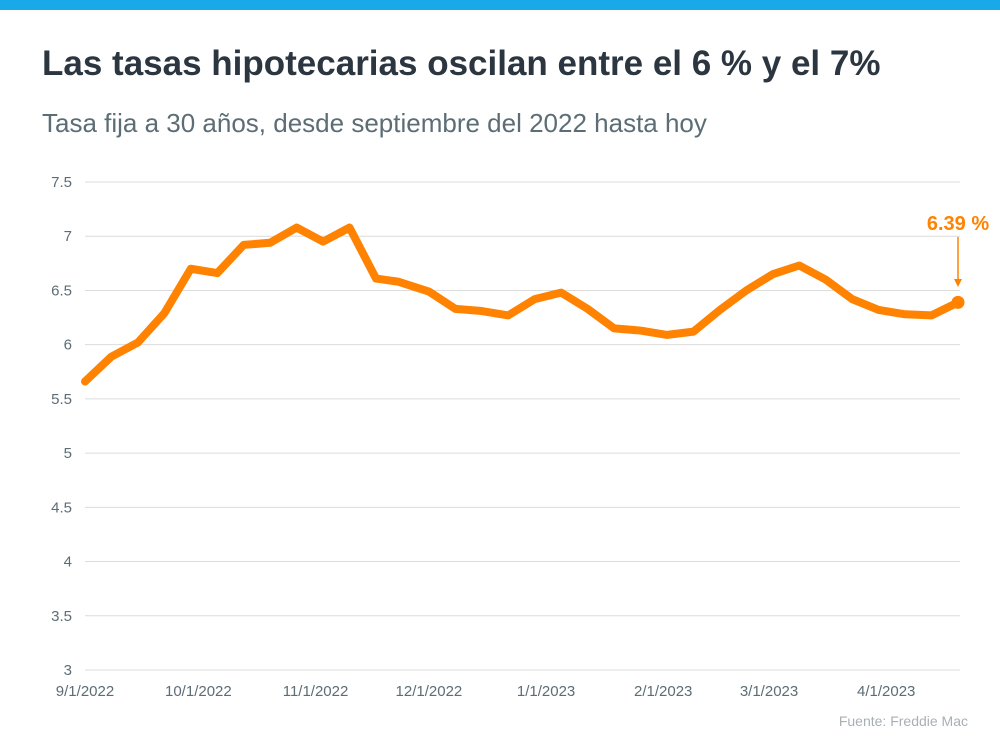 Image resolution: width=1000 pixels, height=750 pixels. What do you see at coordinates (68, 236) in the screenshot?
I see `y-tick-label: 7` at bounding box center [68, 236].